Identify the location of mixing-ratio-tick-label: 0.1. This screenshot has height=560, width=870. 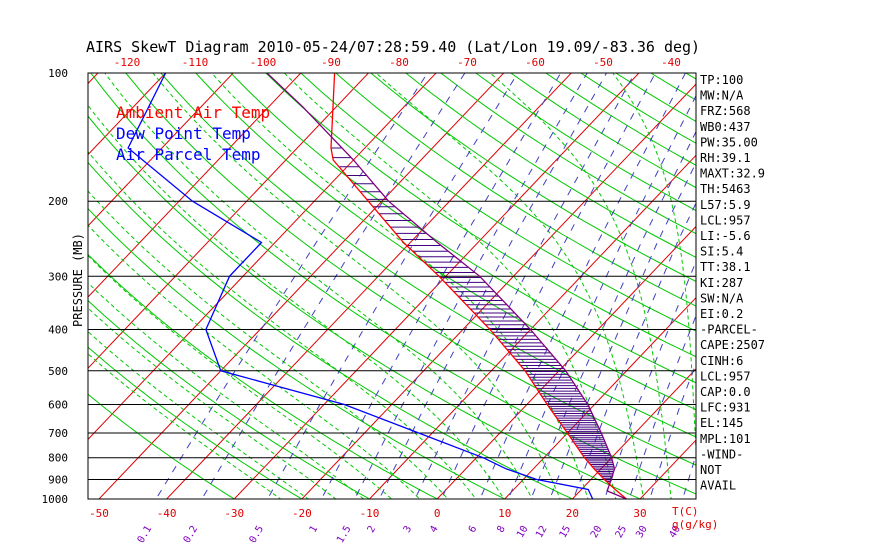
(145, 534).